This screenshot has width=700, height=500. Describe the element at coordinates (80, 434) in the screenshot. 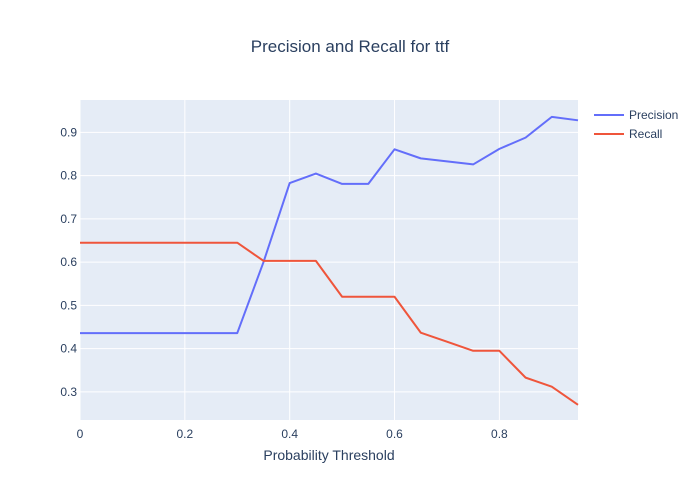

I see `x-tick-label: 0` at that location.